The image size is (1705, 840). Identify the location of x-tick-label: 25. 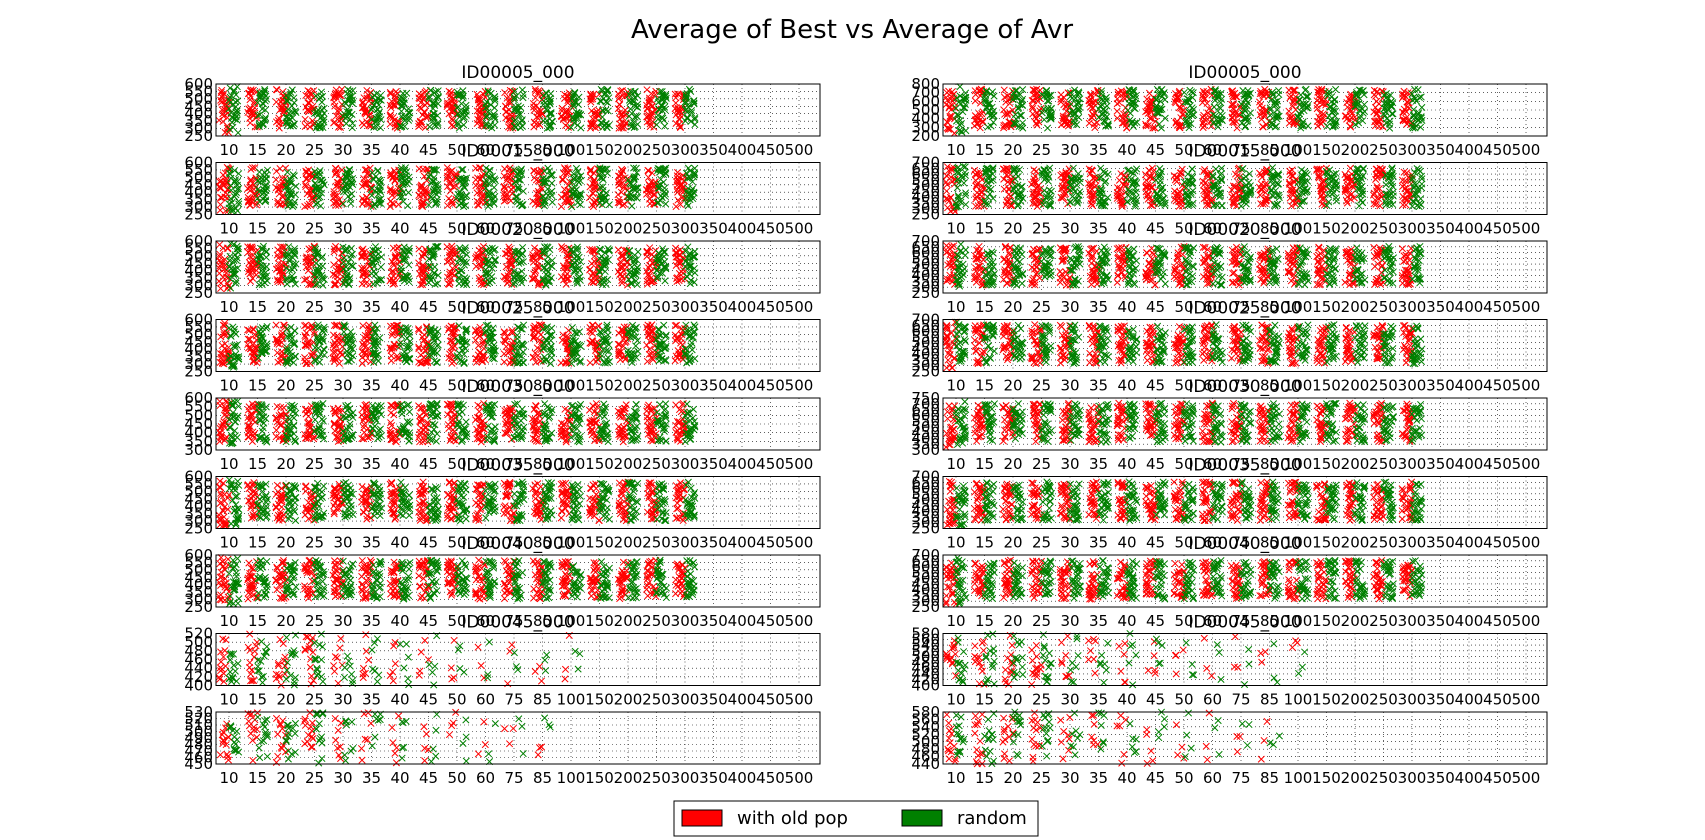
(1041, 229).